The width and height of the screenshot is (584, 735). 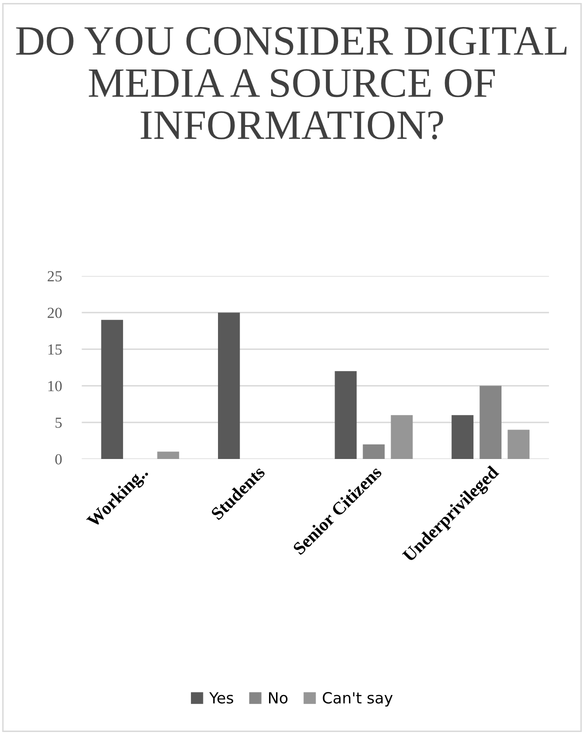 What do you see at coordinates (58, 459) in the screenshot?
I see `y-tick-label: 0` at bounding box center [58, 459].